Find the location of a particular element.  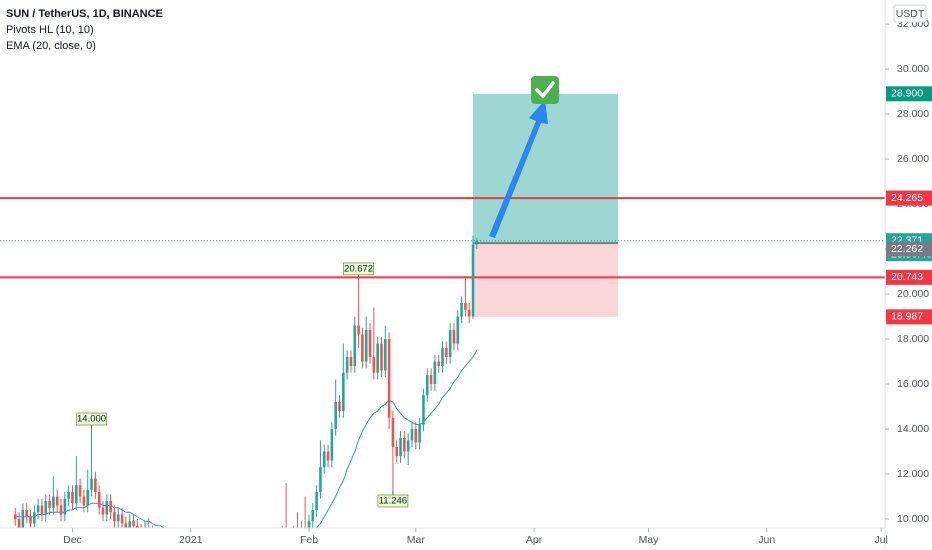

x-tick-label: Feb is located at coordinates (309, 540).